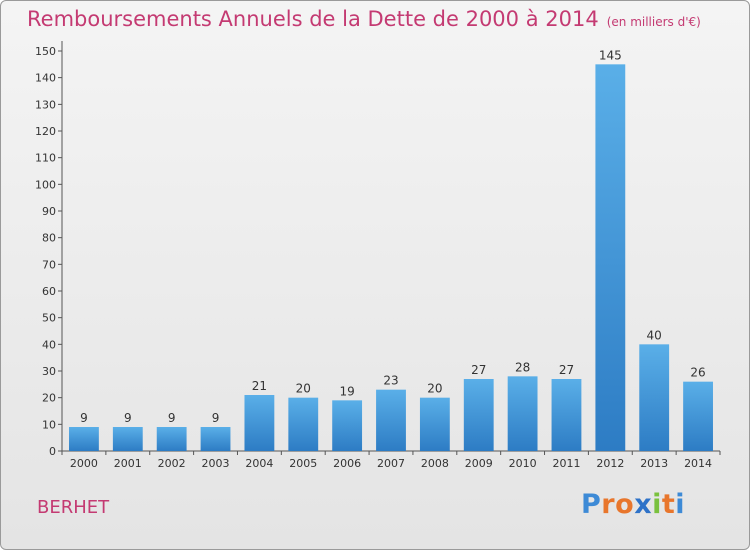 This screenshot has width=750, height=550. I want to click on x-tick-label: 2012, so click(610, 463).